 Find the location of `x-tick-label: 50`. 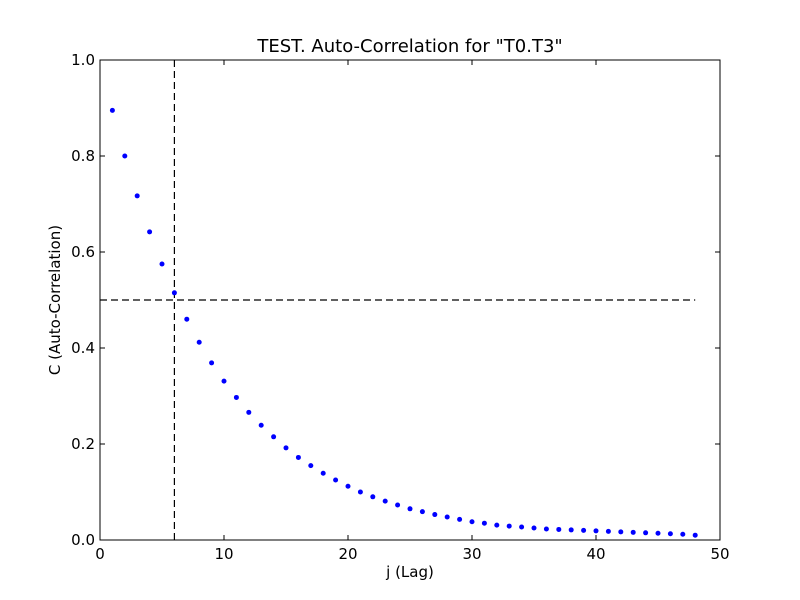

x-tick-label: 50 is located at coordinates (719, 554).